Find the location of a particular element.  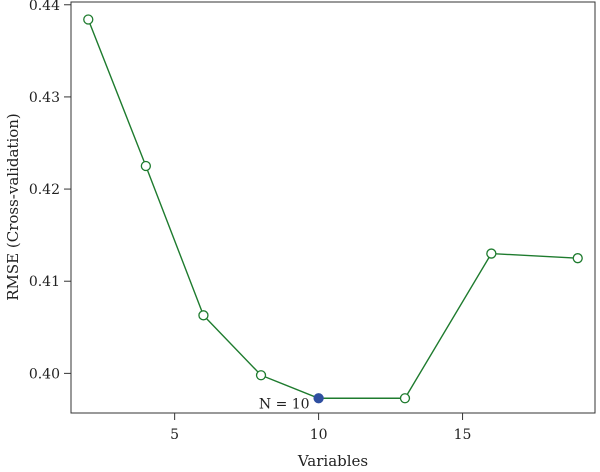

y-tick-label: 0.44 is located at coordinates (44, 7).